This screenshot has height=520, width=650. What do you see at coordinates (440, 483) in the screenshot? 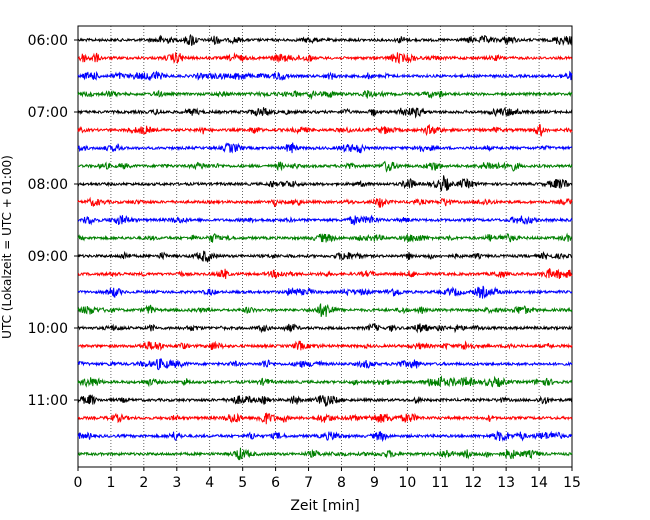
I see `x-tick-label-11: 11` at bounding box center [440, 483].